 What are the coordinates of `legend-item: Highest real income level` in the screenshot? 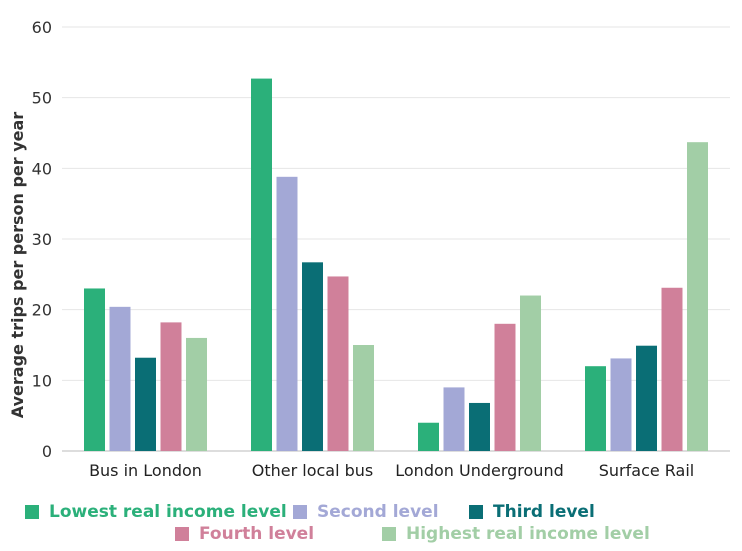 It's located at (516, 534).